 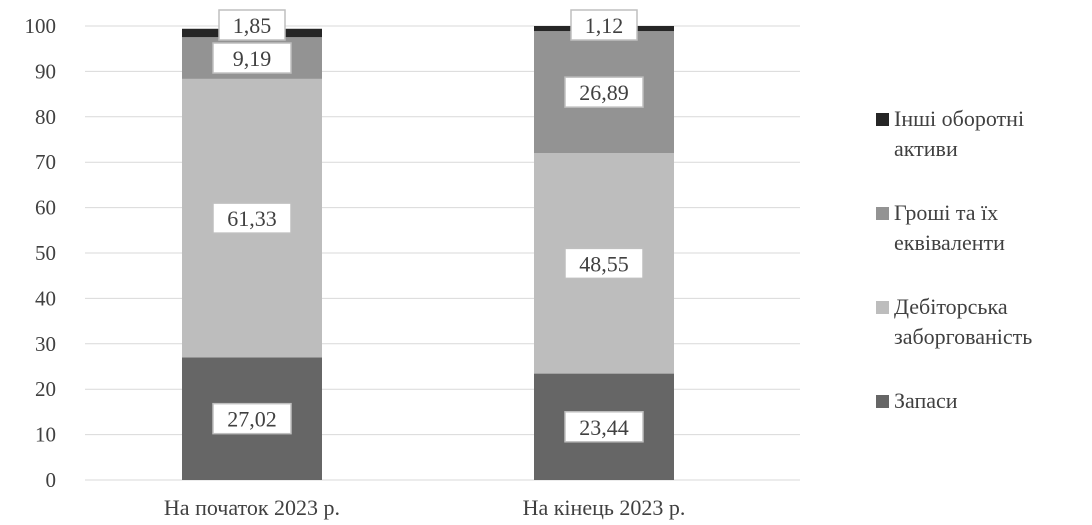 What do you see at coordinates (424, 507) in the screenshot?
I see `x-axis-categories: На початок 2023 р. На кінець 2023 р.` at bounding box center [424, 507].